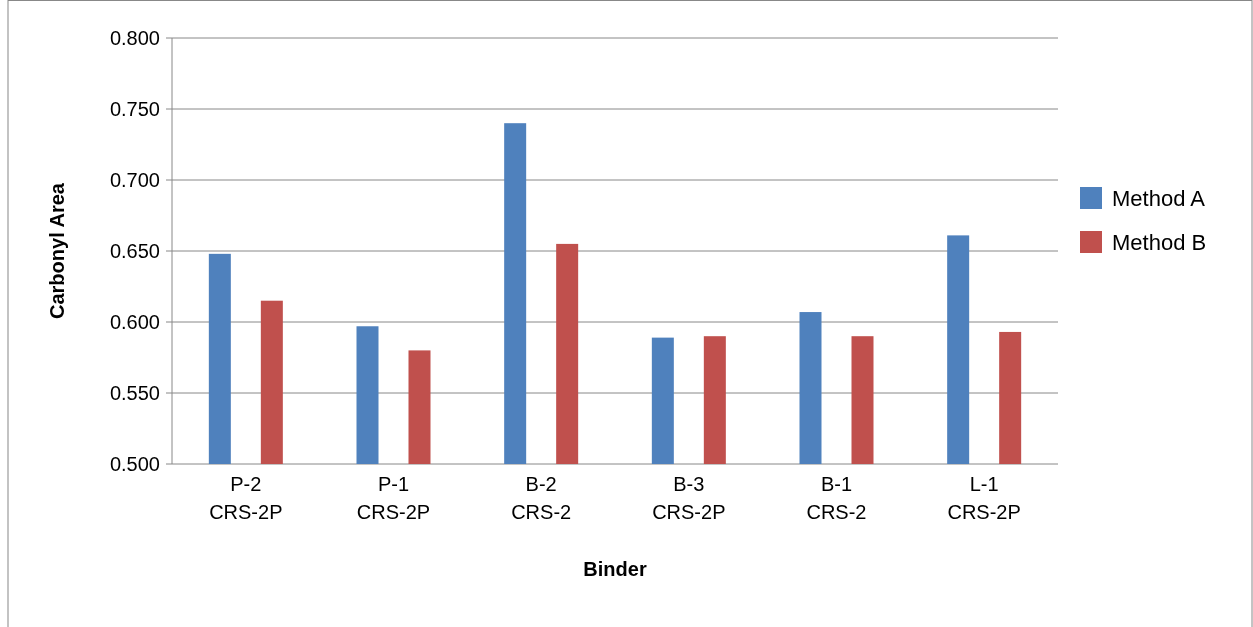 This screenshot has height=627, width=1253. Describe the element at coordinates (134, 251) in the screenshot. I see `y-tick-label: 0.650` at that location.